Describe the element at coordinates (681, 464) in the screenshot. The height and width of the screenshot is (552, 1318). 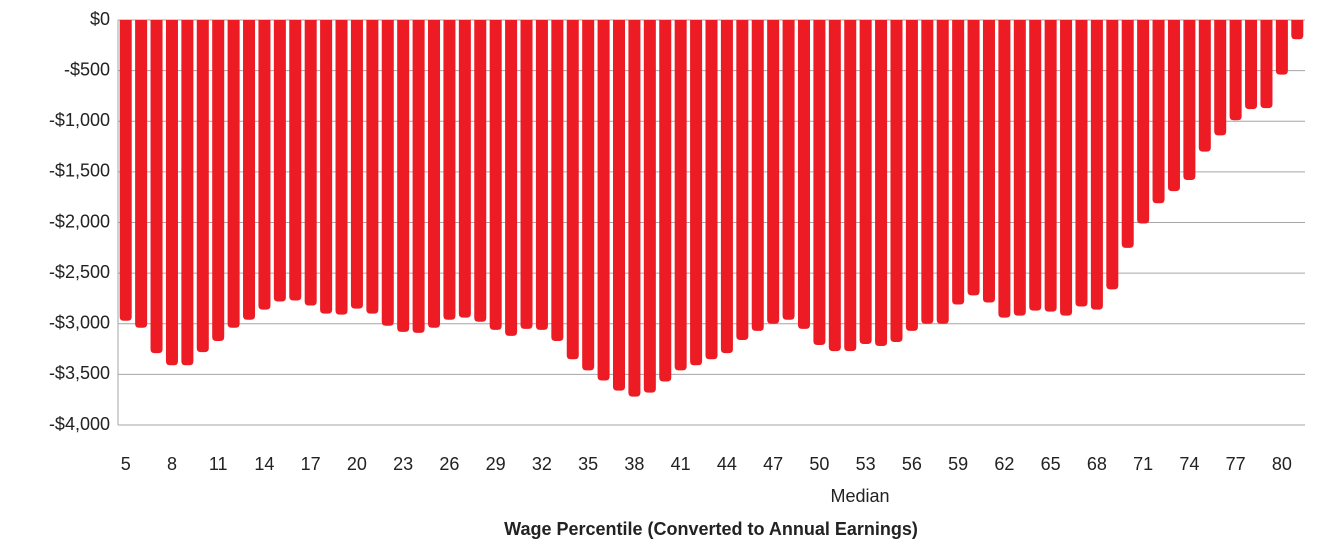
I see `x-tick-label: 41` at that location.